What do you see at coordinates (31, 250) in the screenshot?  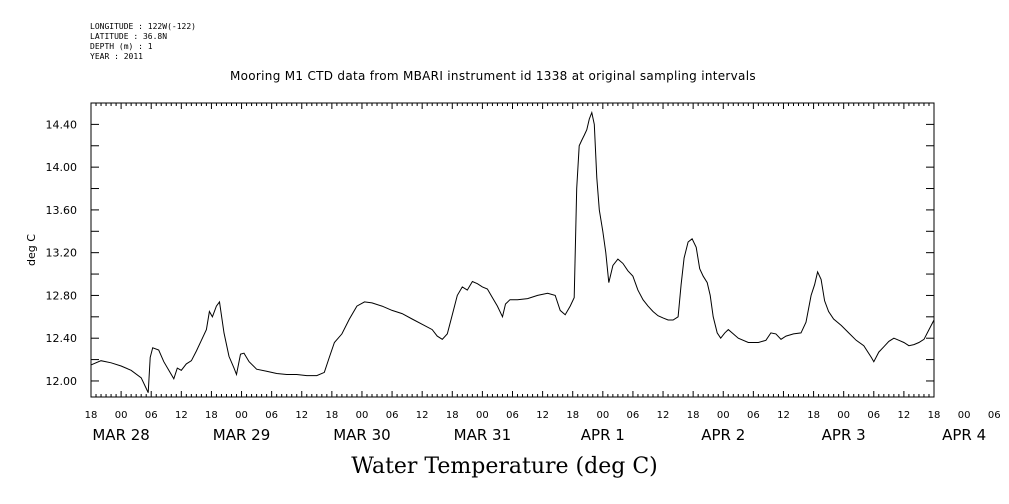 I see `y-axis-label: deg C` at bounding box center [31, 250].